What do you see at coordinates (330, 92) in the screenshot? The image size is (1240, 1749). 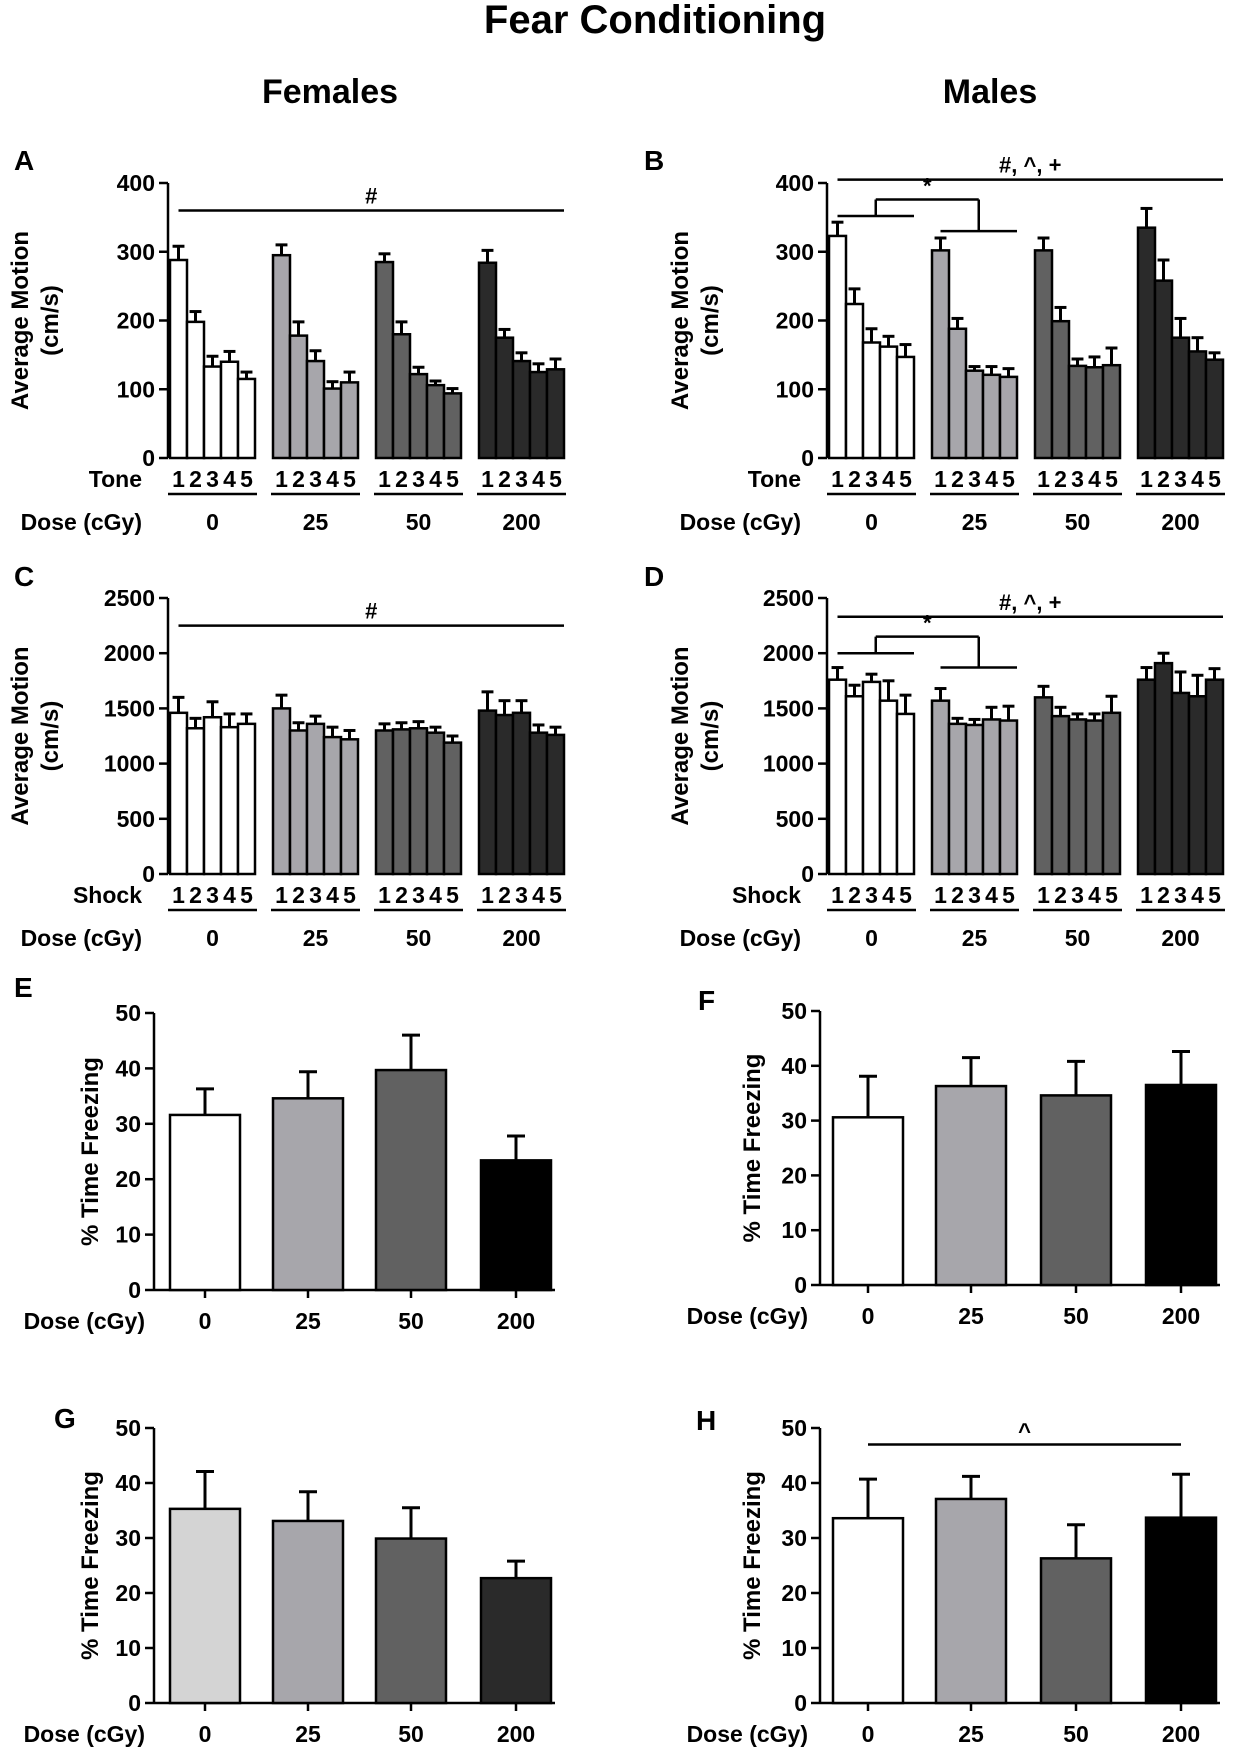 I see `column-title-females: Females` at bounding box center [330, 92].